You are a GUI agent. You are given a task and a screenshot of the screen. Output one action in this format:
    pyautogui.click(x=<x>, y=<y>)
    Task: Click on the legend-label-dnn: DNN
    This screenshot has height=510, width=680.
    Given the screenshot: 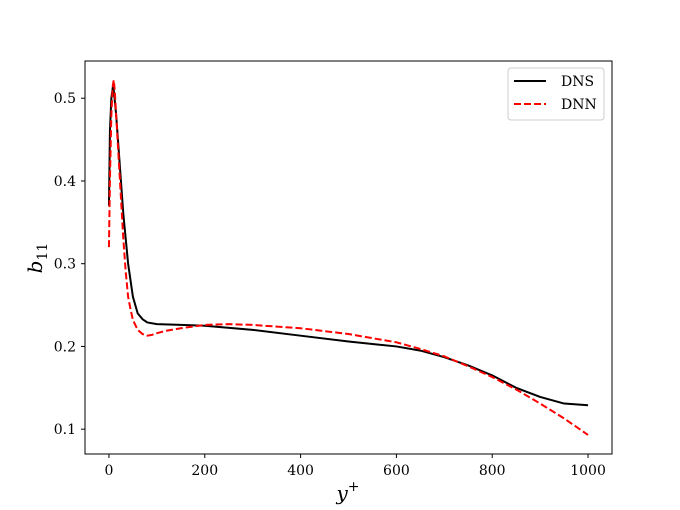 What is the action you would take?
    pyautogui.click(x=579, y=105)
    